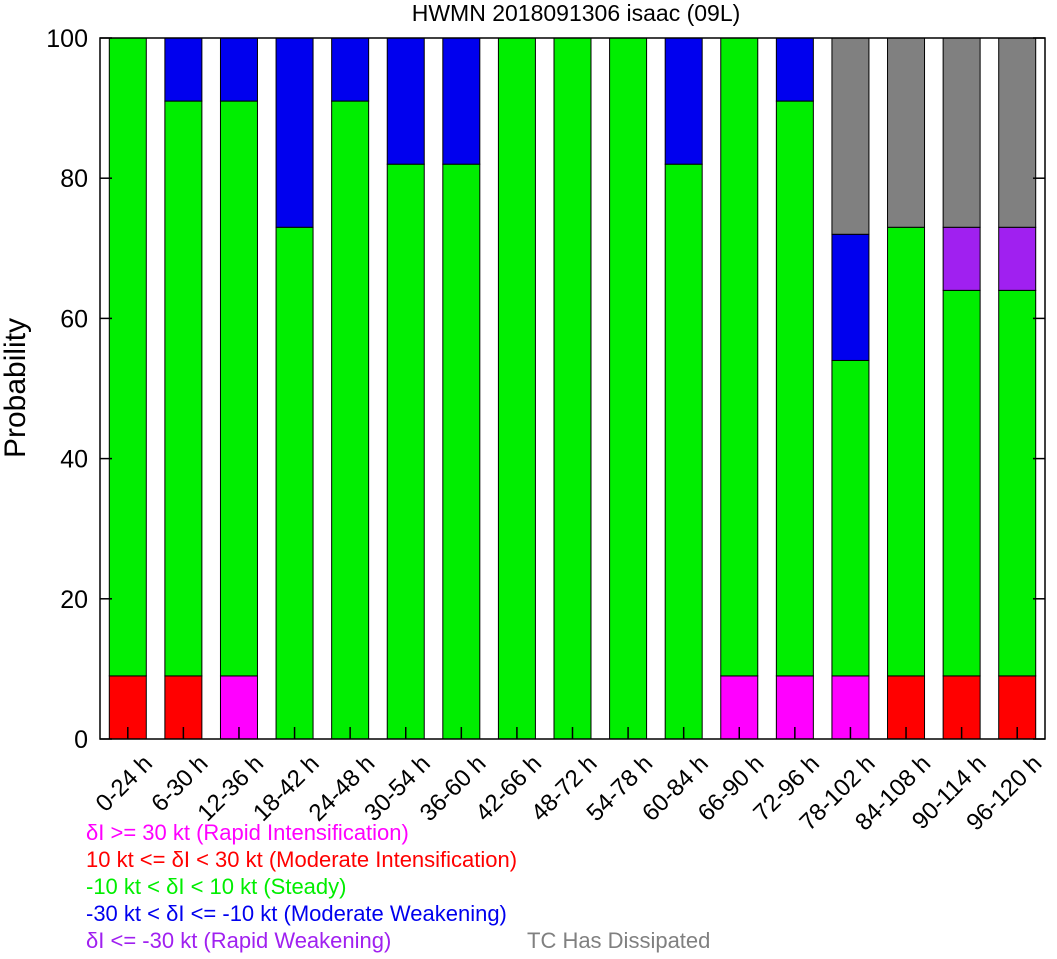  Describe the element at coordinates (216, 886) in the screenshot. I see `legend-item-steady: -10 kt < δI < 10 kt (Steady)` at that location.